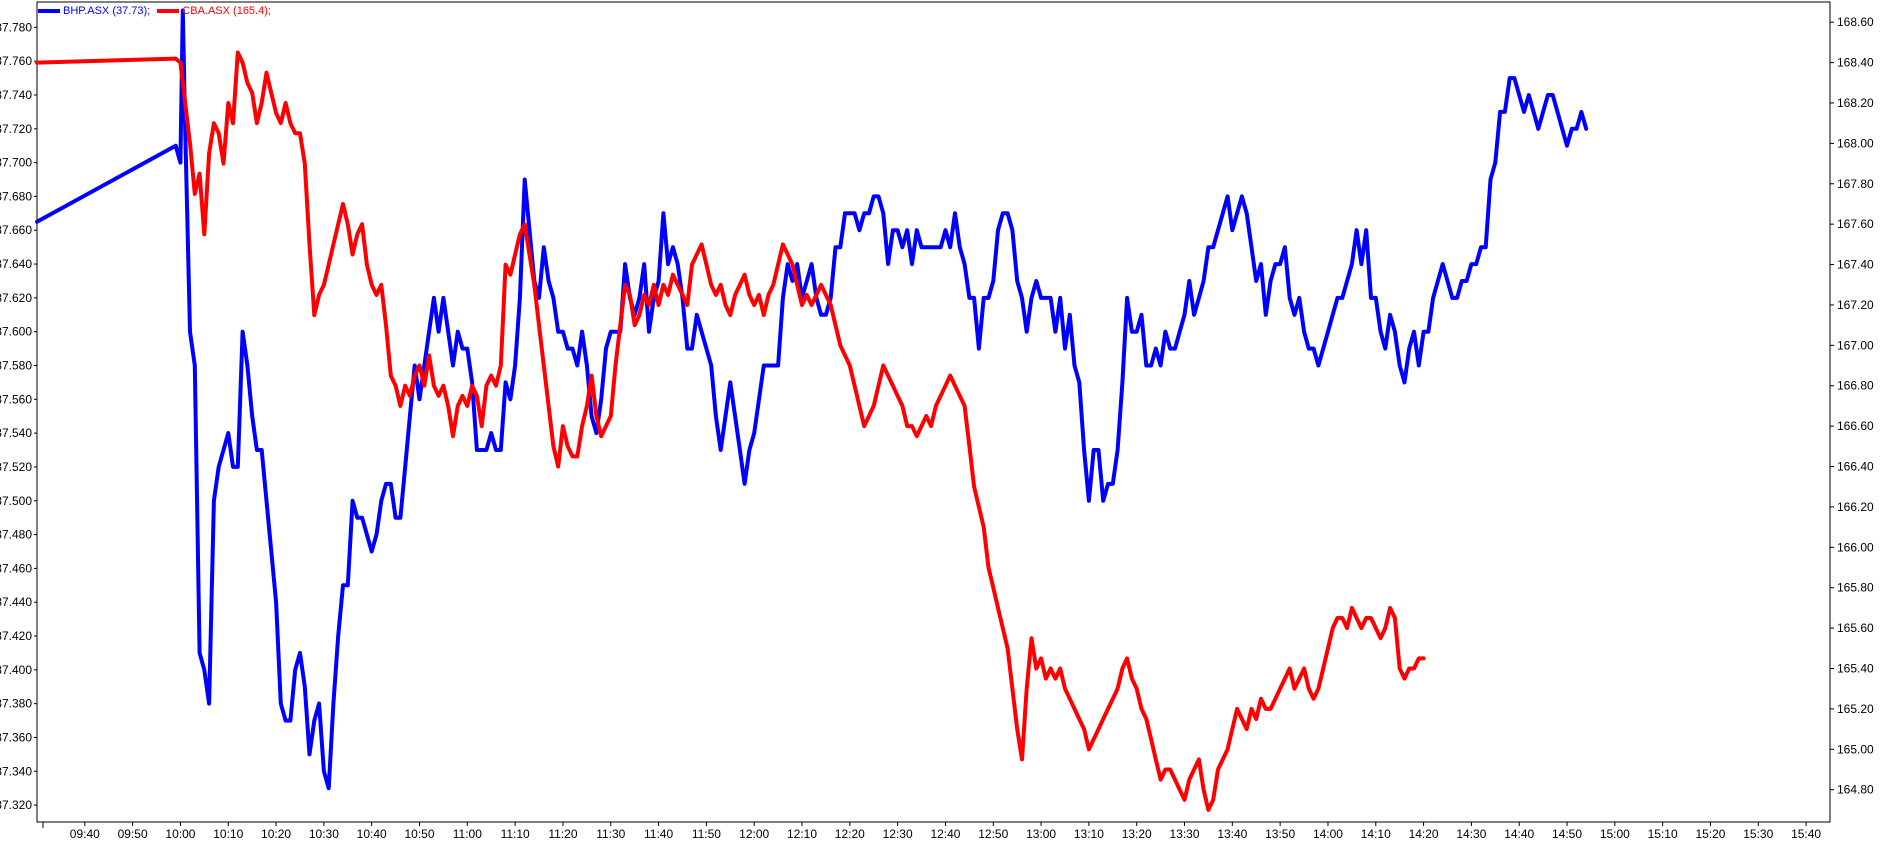 The height and width of the screenshot is (850, 1891). I want to click on x-tick-label: 11:20, so click(562, 834).